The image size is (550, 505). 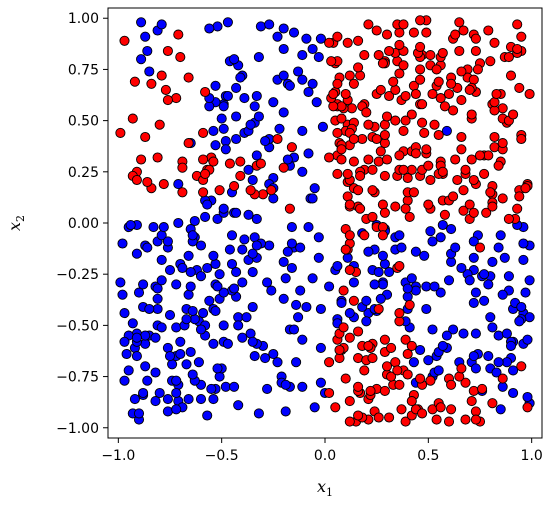 What do you see at coordinates (222, 456) in the screenshot?
I see `x-tick-label: −0.5` at bounding box center [222, 456].